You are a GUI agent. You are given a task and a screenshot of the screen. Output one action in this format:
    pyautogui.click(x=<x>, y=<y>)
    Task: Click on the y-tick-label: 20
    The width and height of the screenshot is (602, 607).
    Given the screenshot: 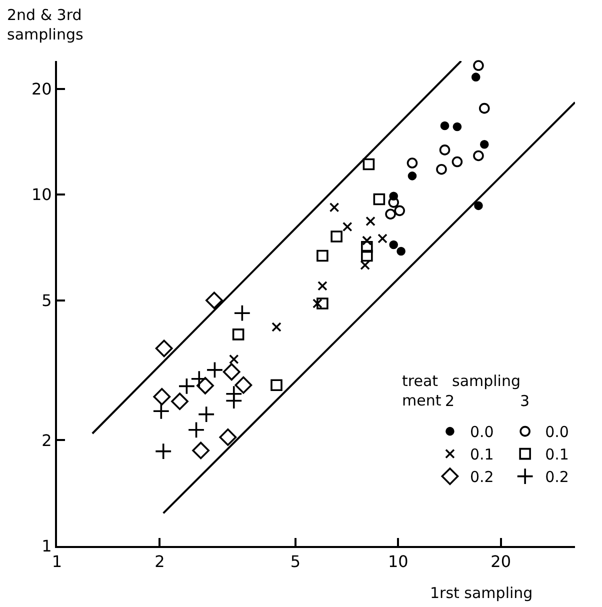 What is the action you would take?
    pyautogui.click(x=41, y=88)
    